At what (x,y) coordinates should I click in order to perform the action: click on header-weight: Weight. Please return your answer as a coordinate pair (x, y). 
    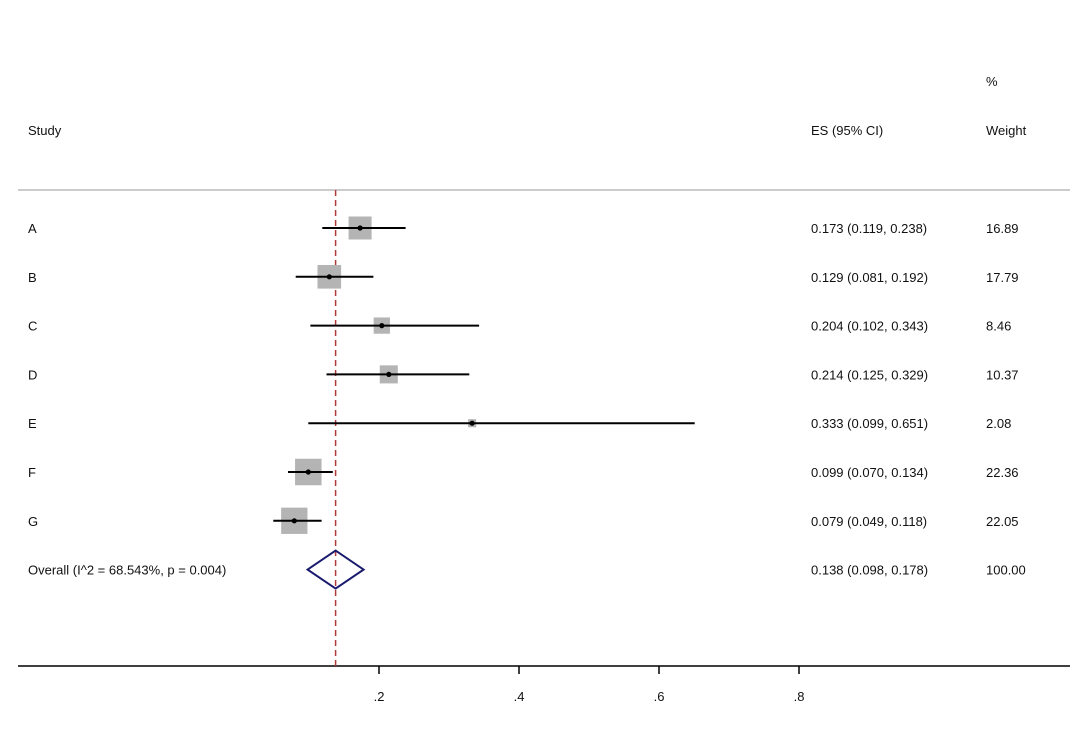
    Looking at the image, I should click on (1006, 130).